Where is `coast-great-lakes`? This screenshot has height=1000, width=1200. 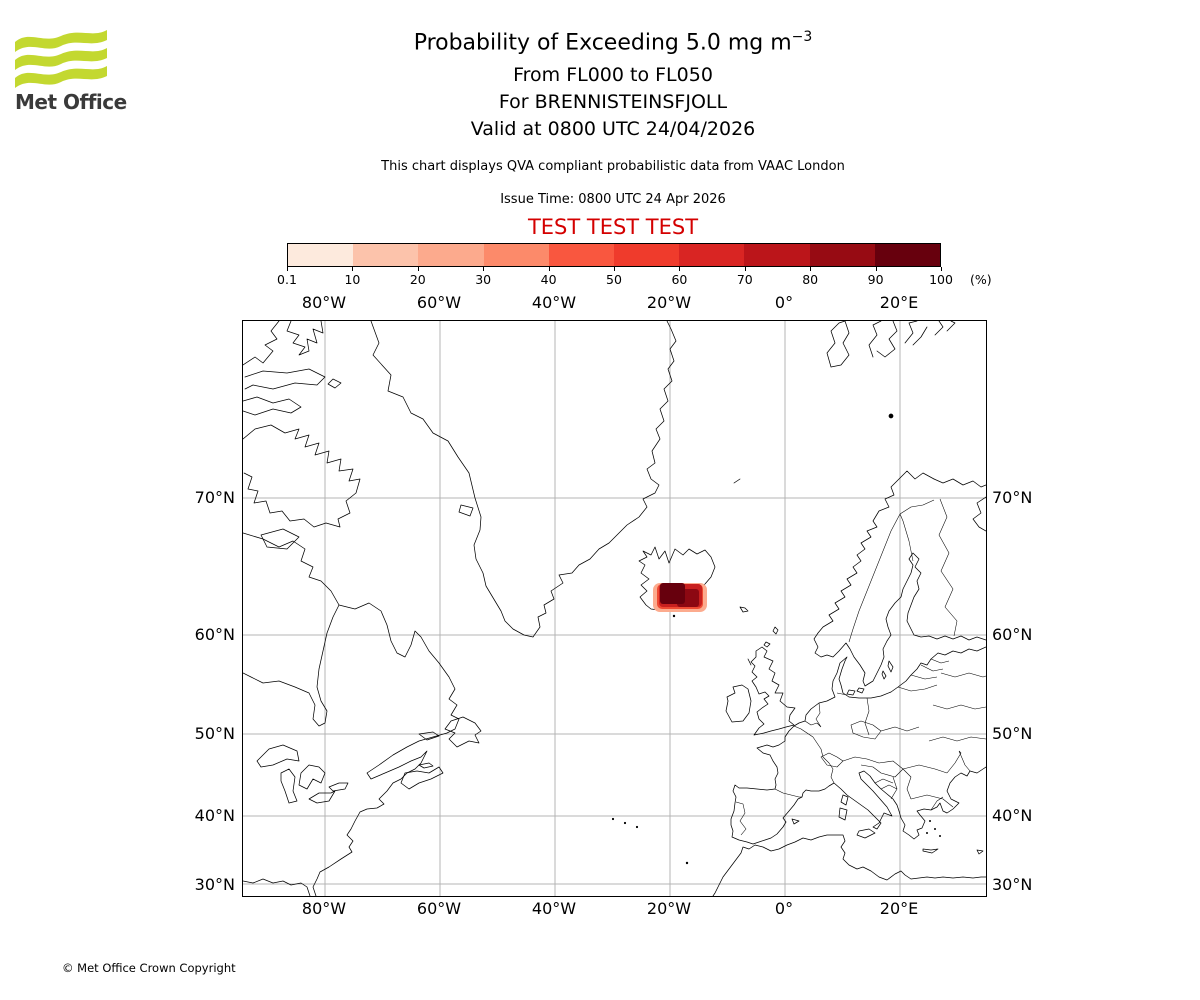 coast-great-lakes is located at coordinates (302, 774).